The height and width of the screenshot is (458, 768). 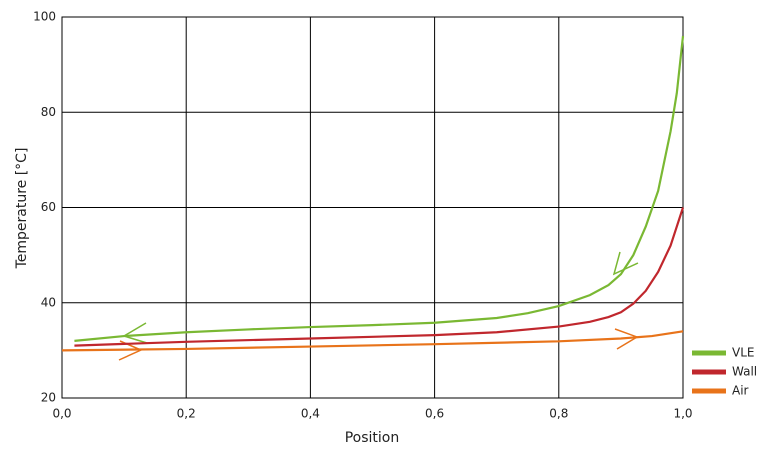 I want to click on y-axis-label: Temperature [°C], so click(x=22, y=209).